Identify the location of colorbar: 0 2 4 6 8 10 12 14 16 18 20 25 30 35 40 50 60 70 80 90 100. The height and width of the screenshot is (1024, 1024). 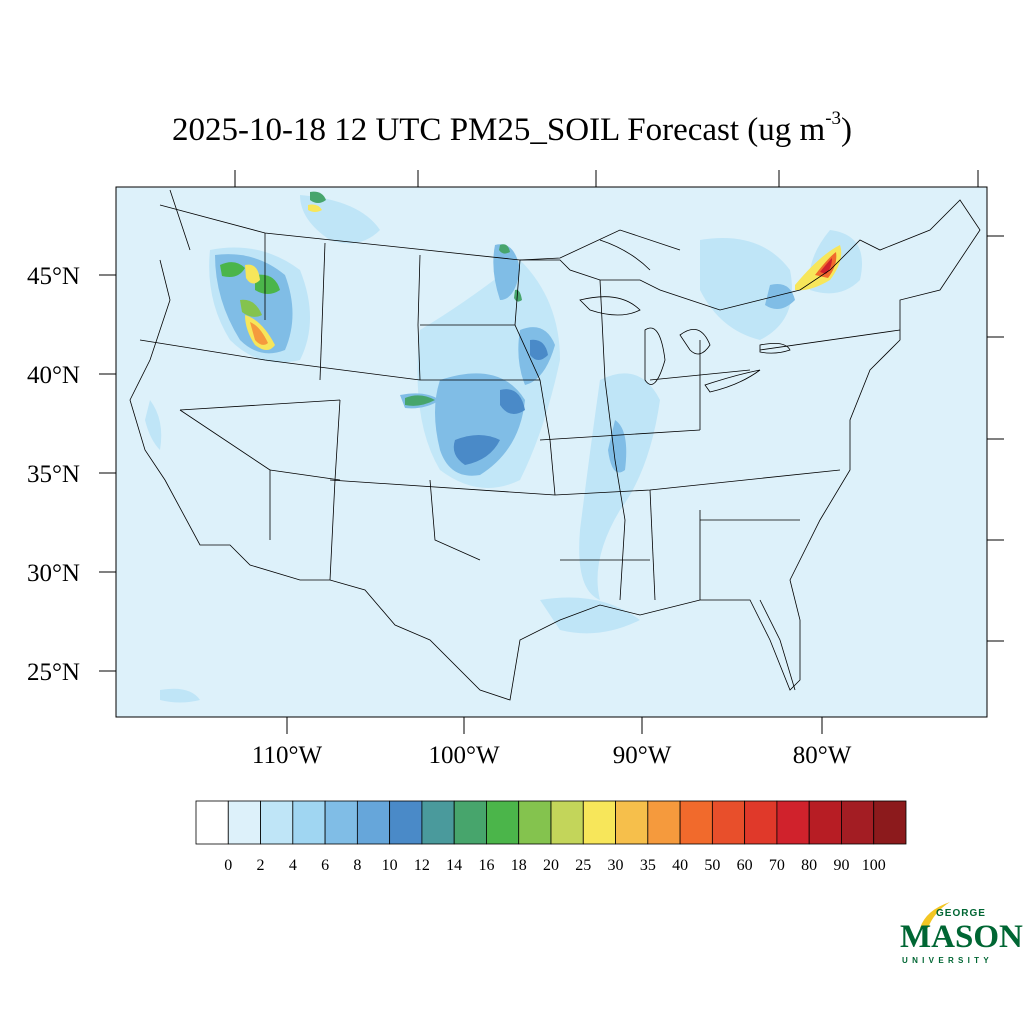
(551, 837).